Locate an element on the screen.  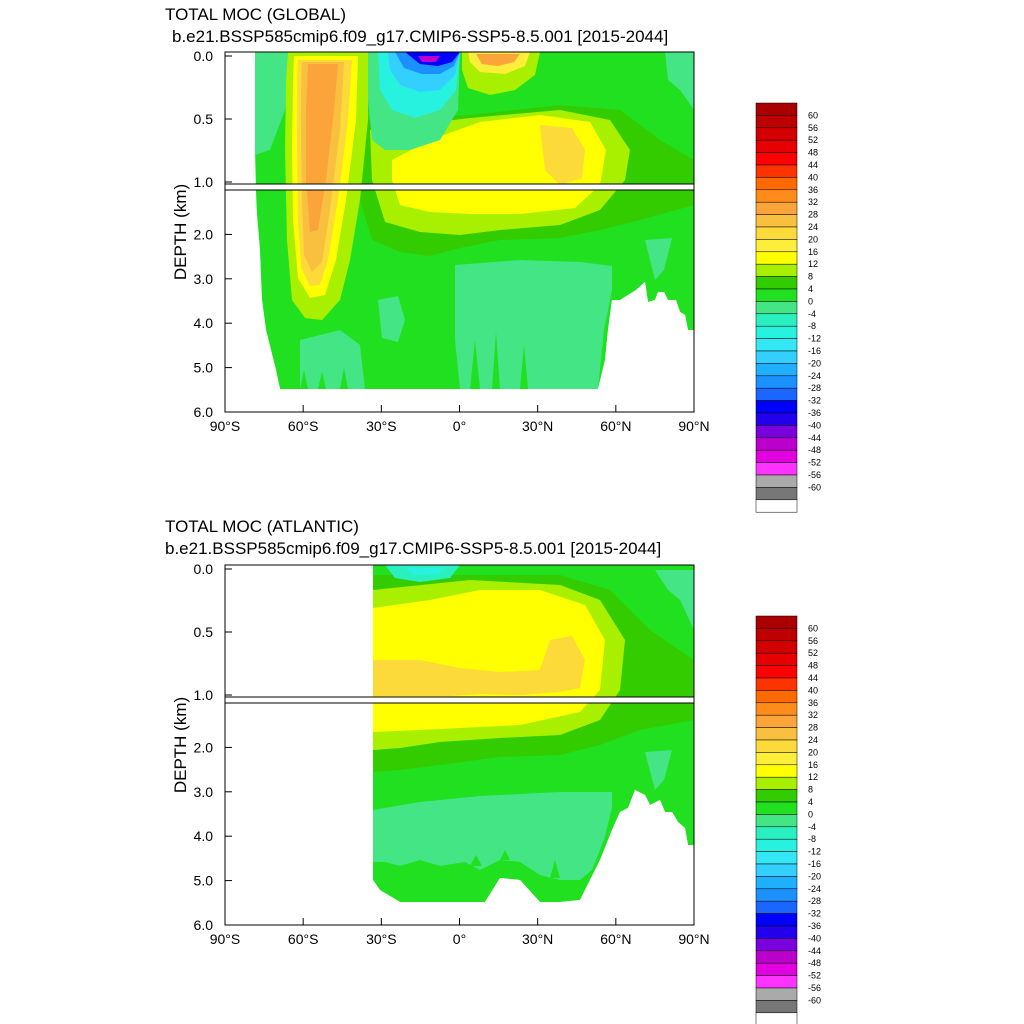
band-neg-4-atl is located at coordinates (492, 836).